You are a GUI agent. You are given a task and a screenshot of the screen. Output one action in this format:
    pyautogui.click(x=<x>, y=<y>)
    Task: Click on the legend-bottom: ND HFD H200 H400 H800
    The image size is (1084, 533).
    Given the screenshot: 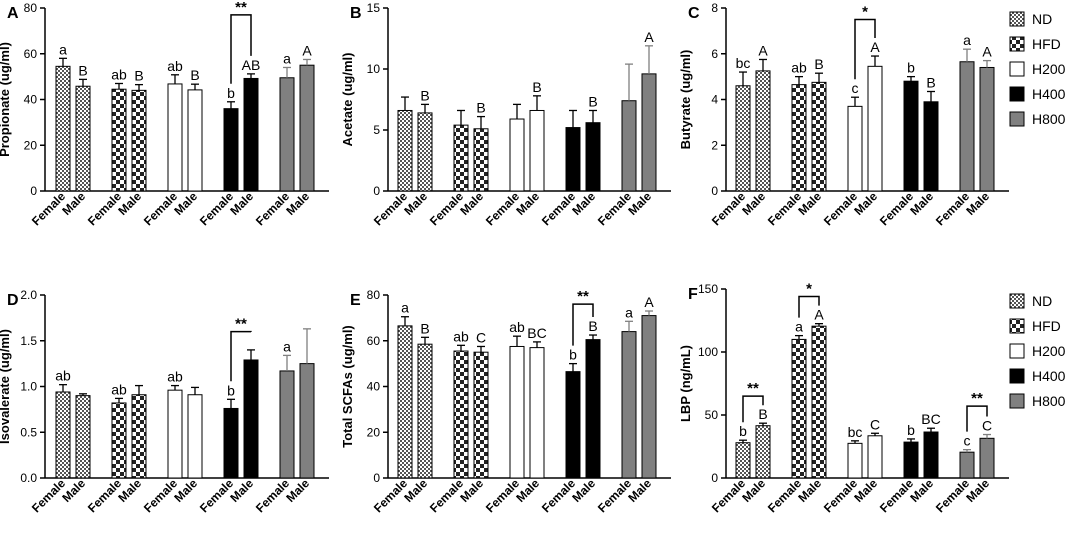 What is the action you would take?
    pyautogui.click(x=1037, y=351)
    